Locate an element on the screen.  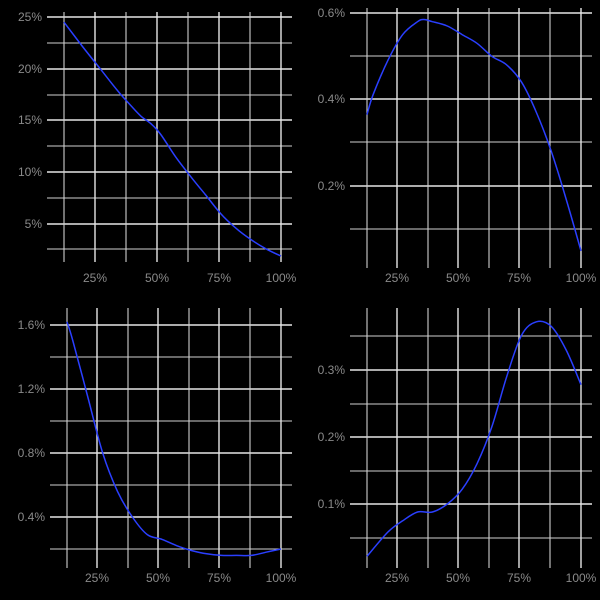
y-tick-label: 0.3% is located at coordinates (332, 370).